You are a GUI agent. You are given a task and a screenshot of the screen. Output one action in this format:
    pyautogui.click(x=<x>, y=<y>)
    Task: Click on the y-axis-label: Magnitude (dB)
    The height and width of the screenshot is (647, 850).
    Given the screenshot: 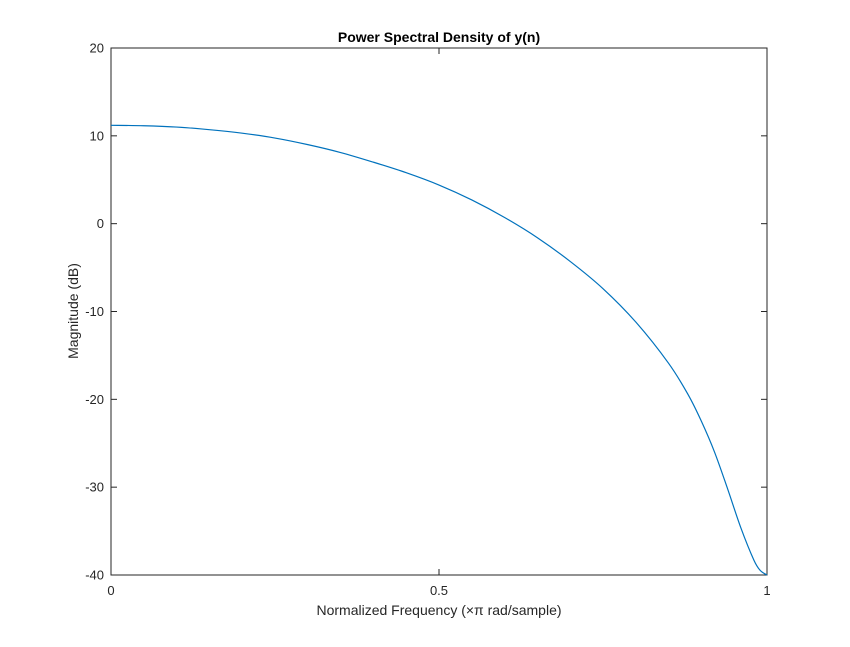 What is the action you would take?
    pyautogui.click(x=73, y=311)
    